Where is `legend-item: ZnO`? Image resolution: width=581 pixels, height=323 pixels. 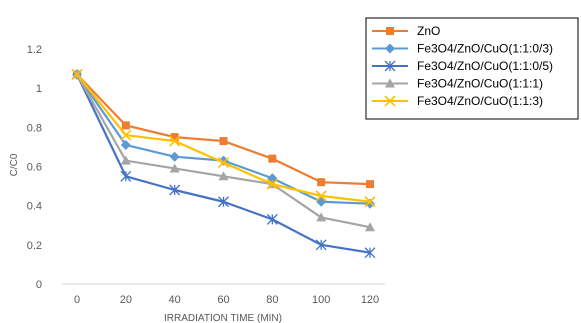 legend-item: ZnO is located at coordinates (406, 31).